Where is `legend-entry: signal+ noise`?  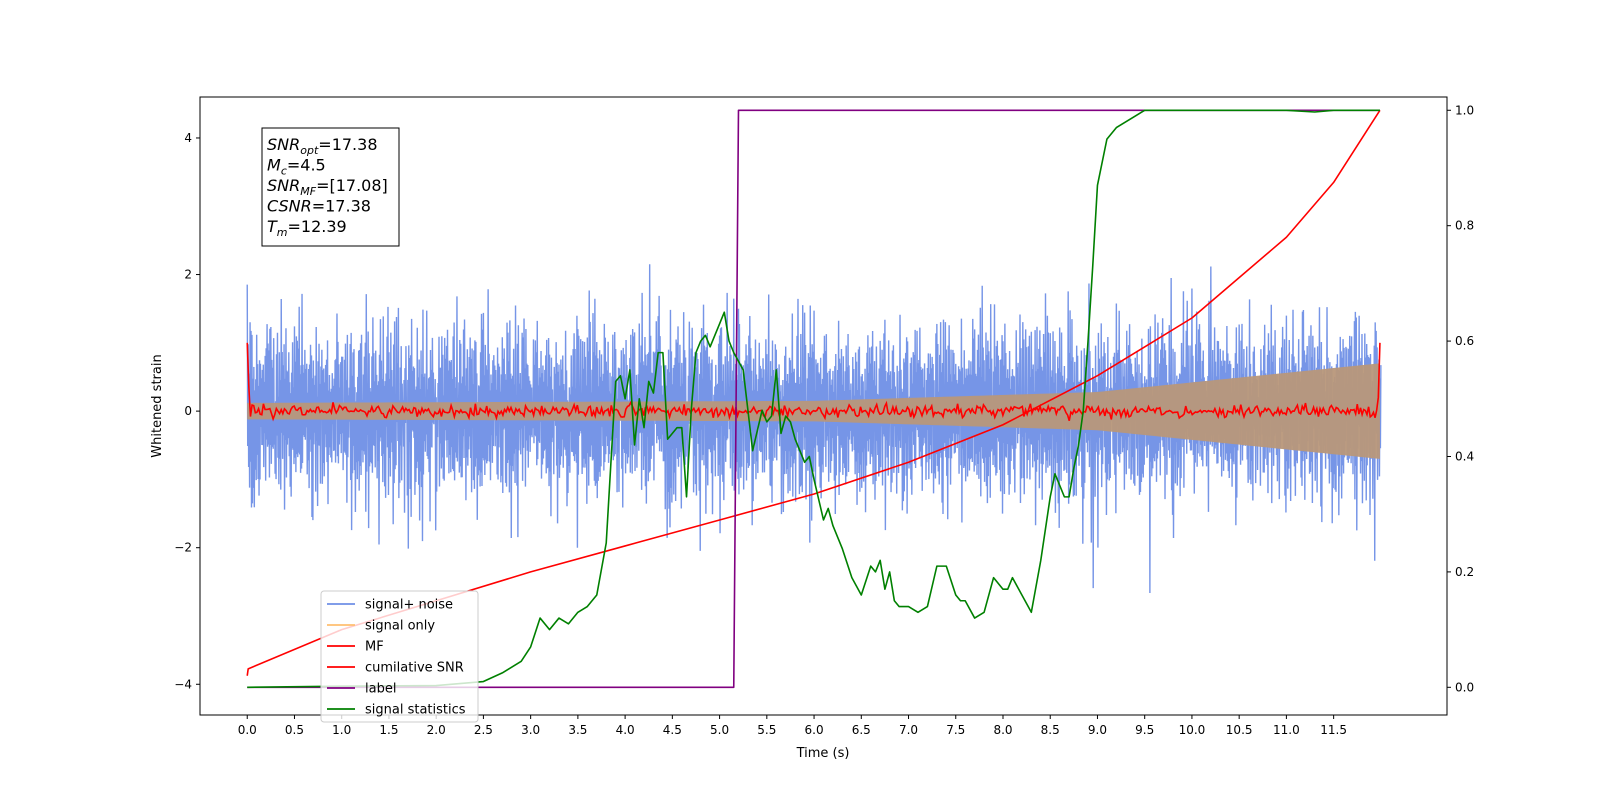 legend-entry: signal+ noise is located at coordinates (390, 605).